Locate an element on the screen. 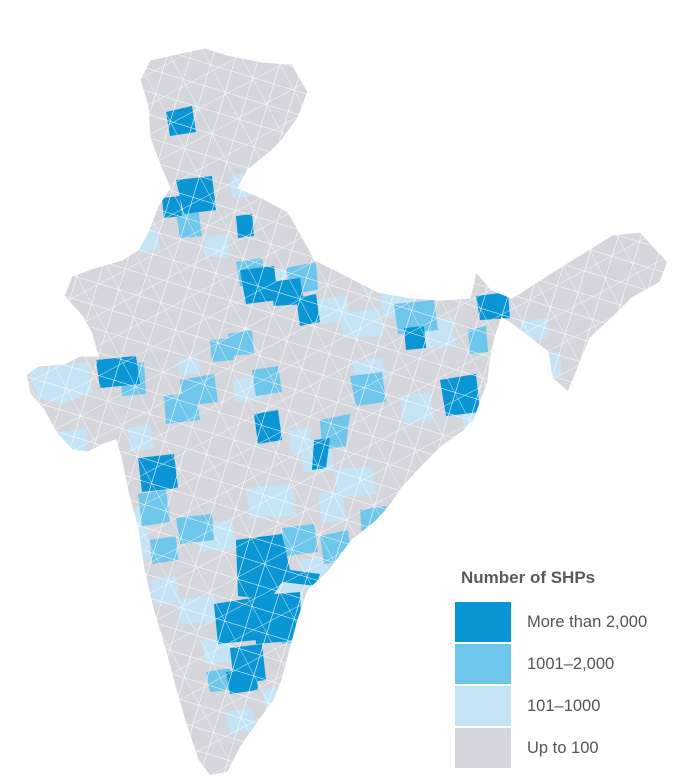 The height and width of the screenshot is (781, 693). legend-title: Number of SHPs is located at coordinates (528, 577).